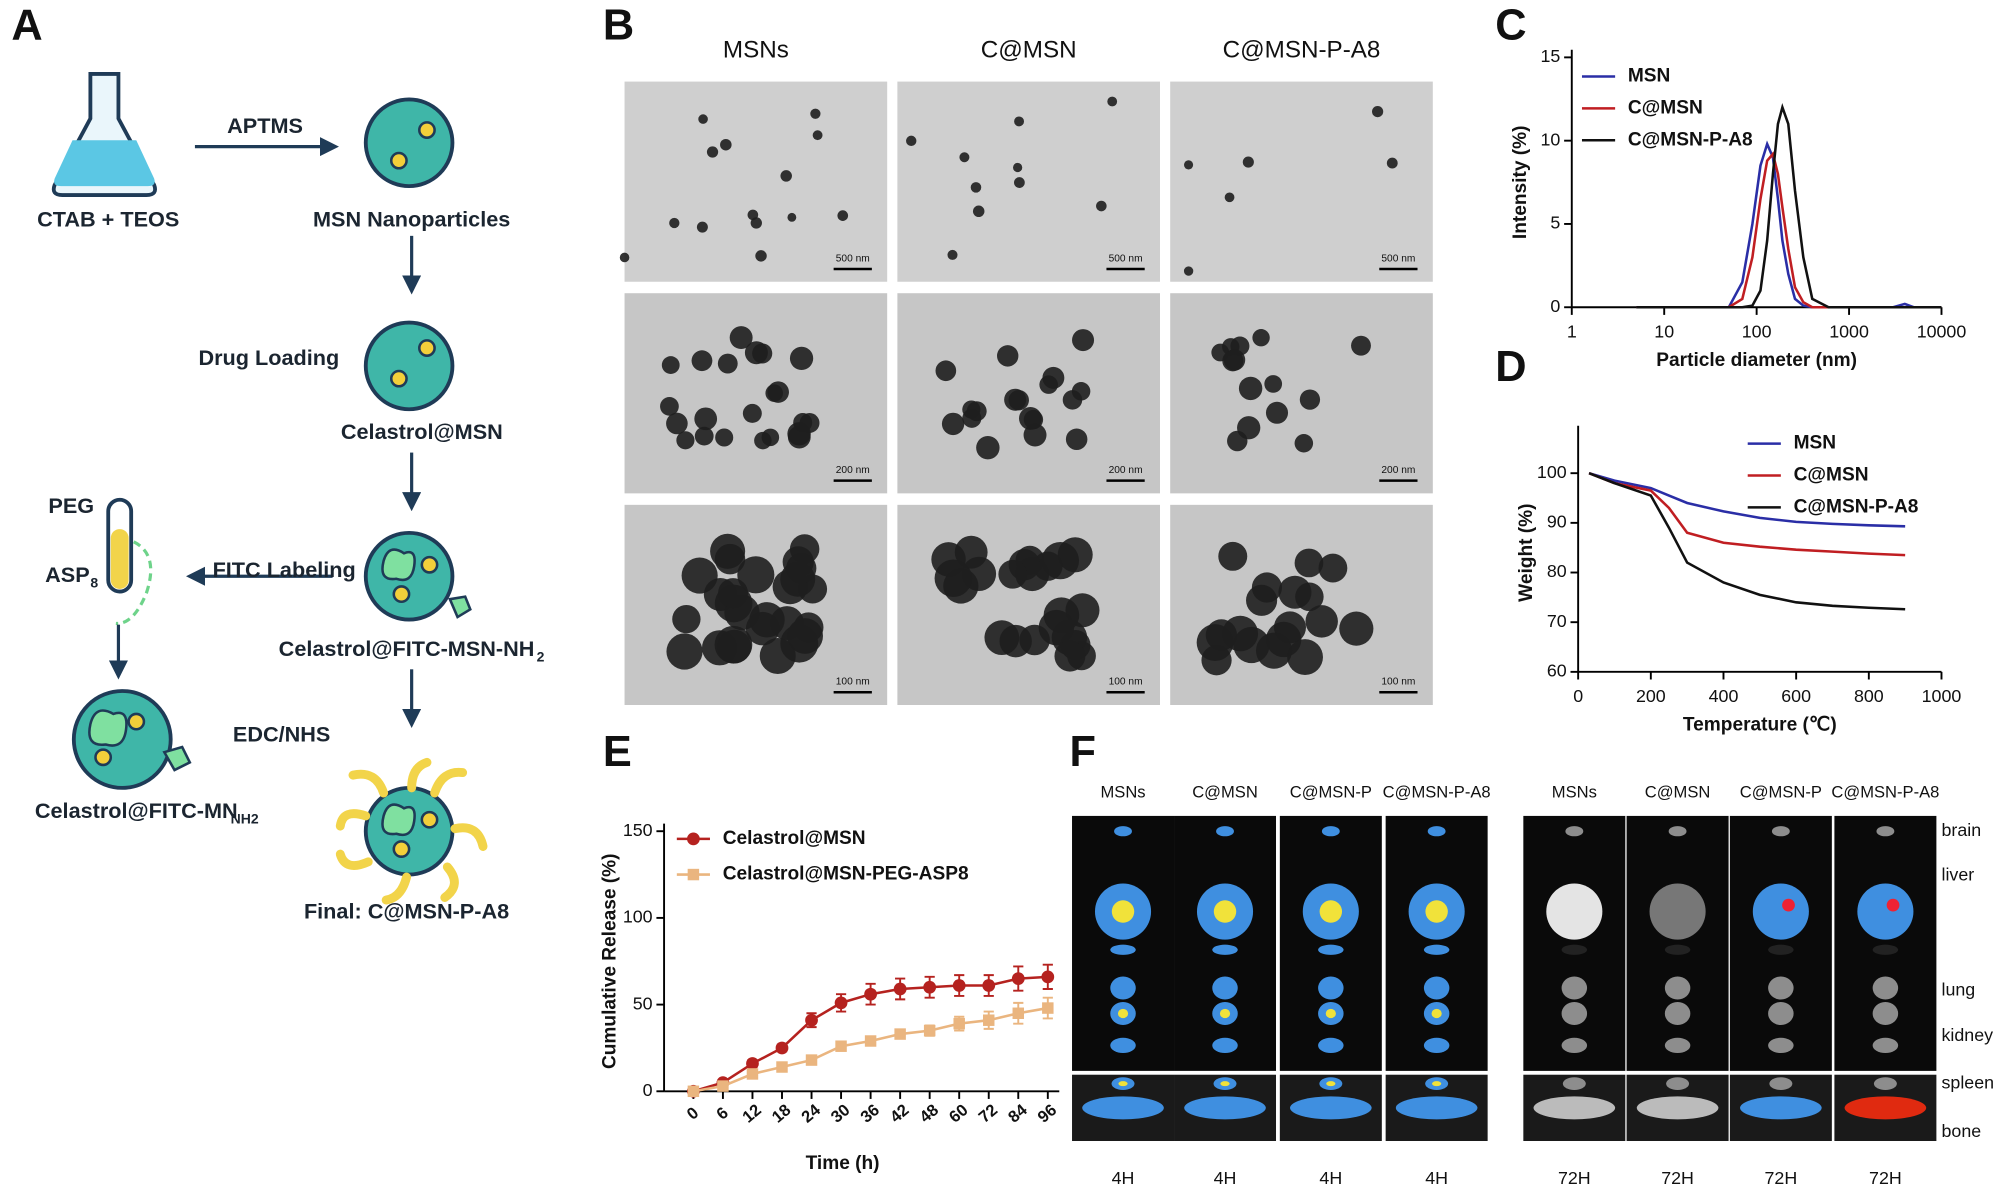 The width and height of the screenshot is (2000, 1192). I want to click on flask-liquid, so click(104, 163).